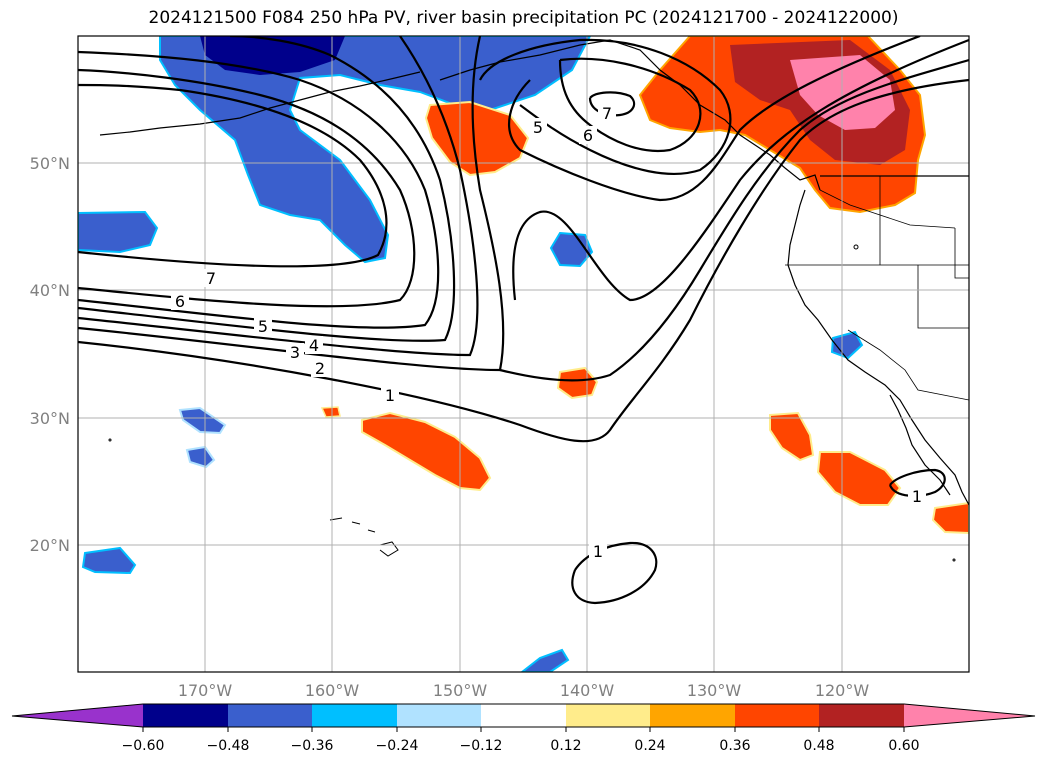  Describe the element at coordinates (969, 715) in the screenshot. I see `colorbar-extend-right` at that location.